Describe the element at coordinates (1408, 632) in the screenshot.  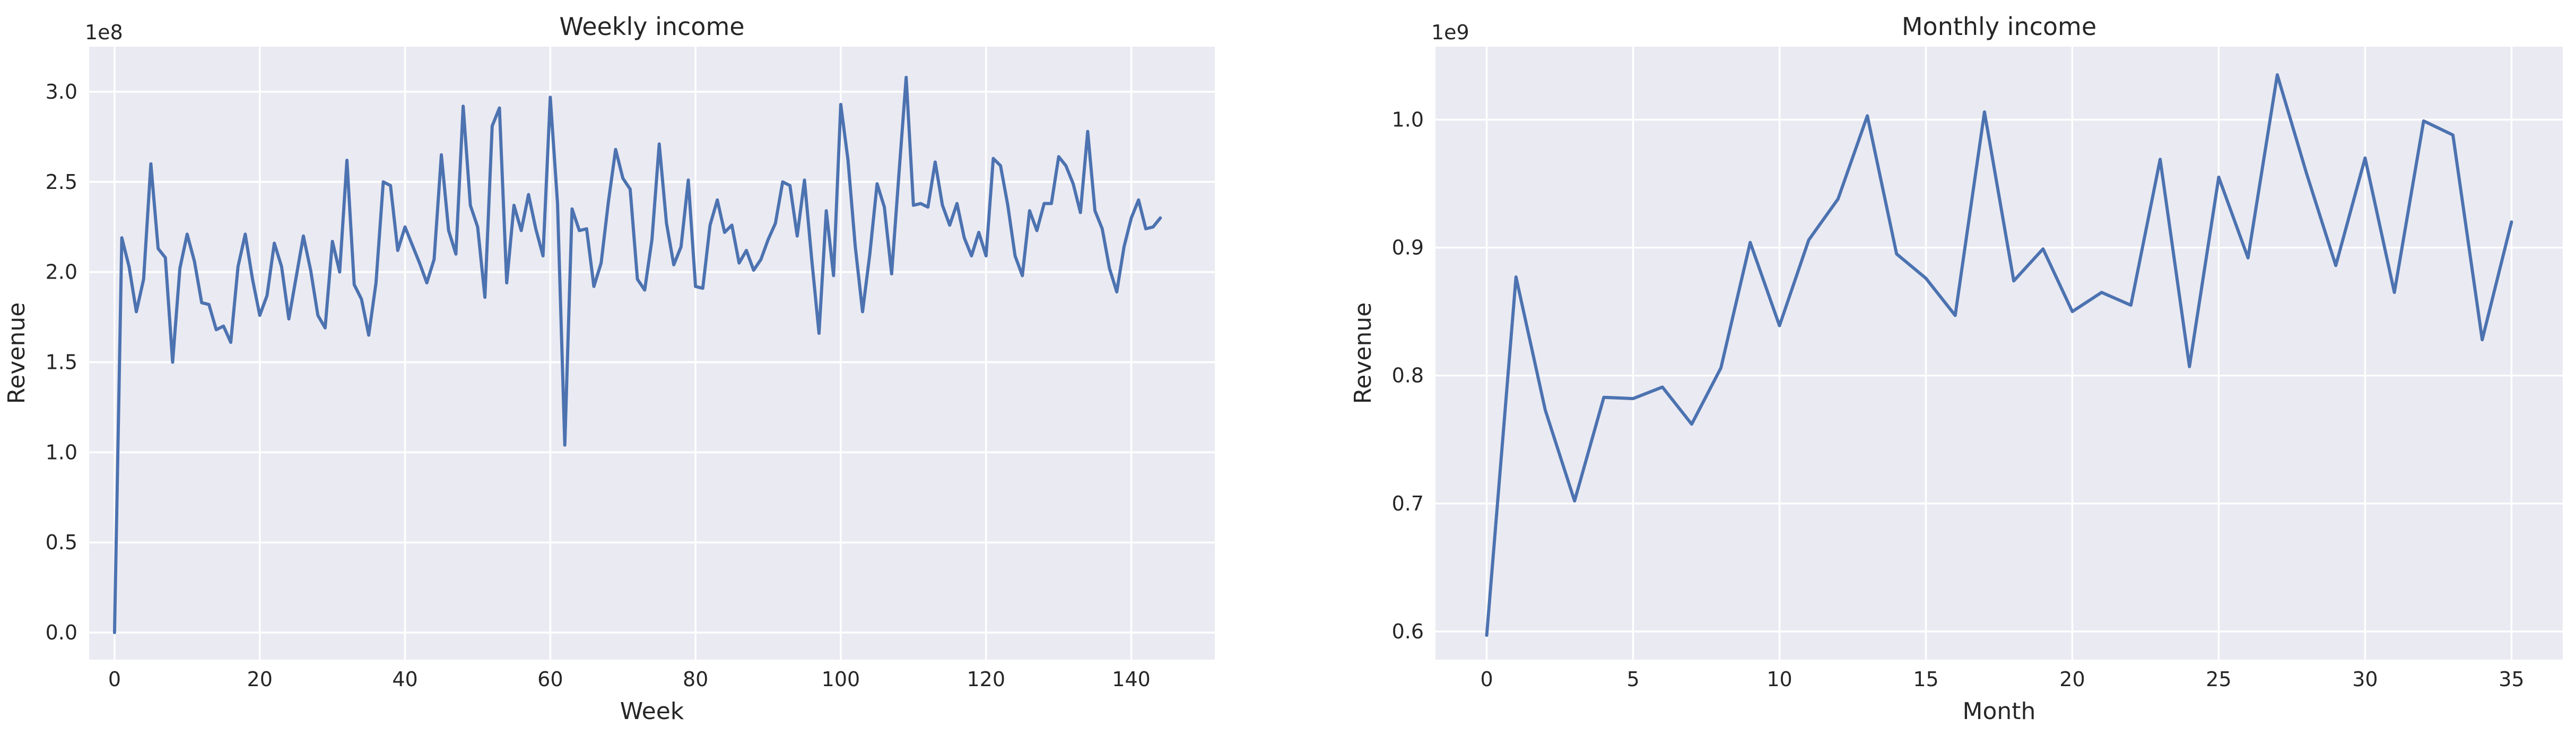
I see `y-tick-label: 0.6` at that location.